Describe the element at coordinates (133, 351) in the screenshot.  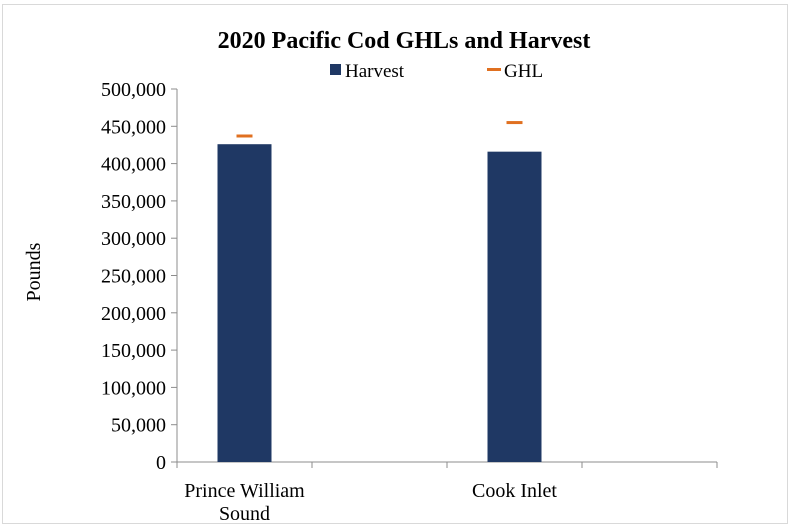
I see `y-tick-label: 150,000` at that location.